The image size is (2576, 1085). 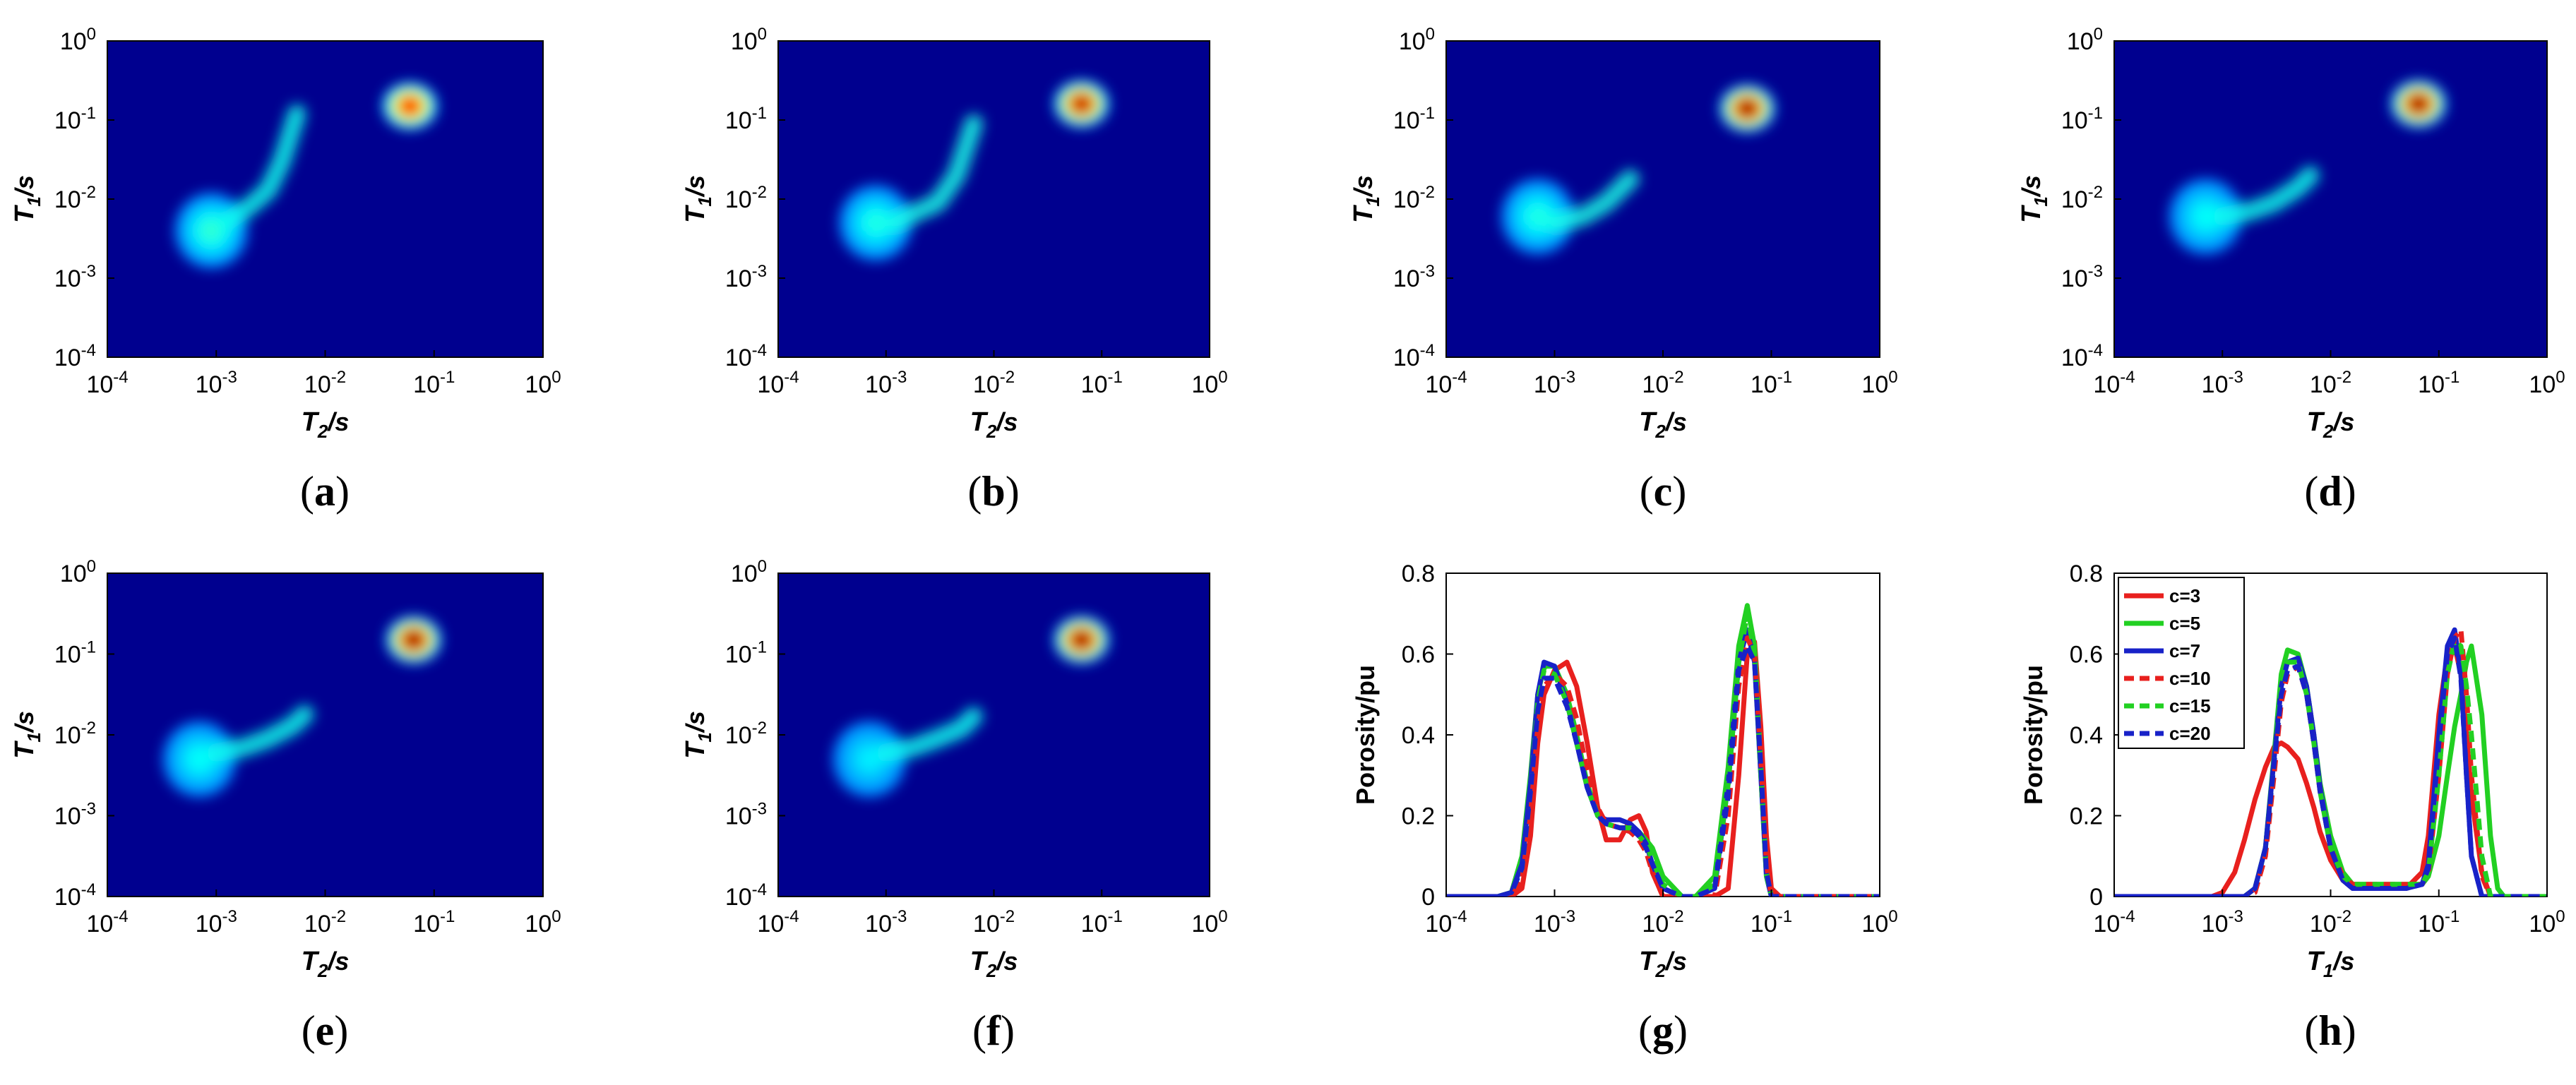 I want to click on x-axis-title-sub: 2, so click(x=322, y=431).